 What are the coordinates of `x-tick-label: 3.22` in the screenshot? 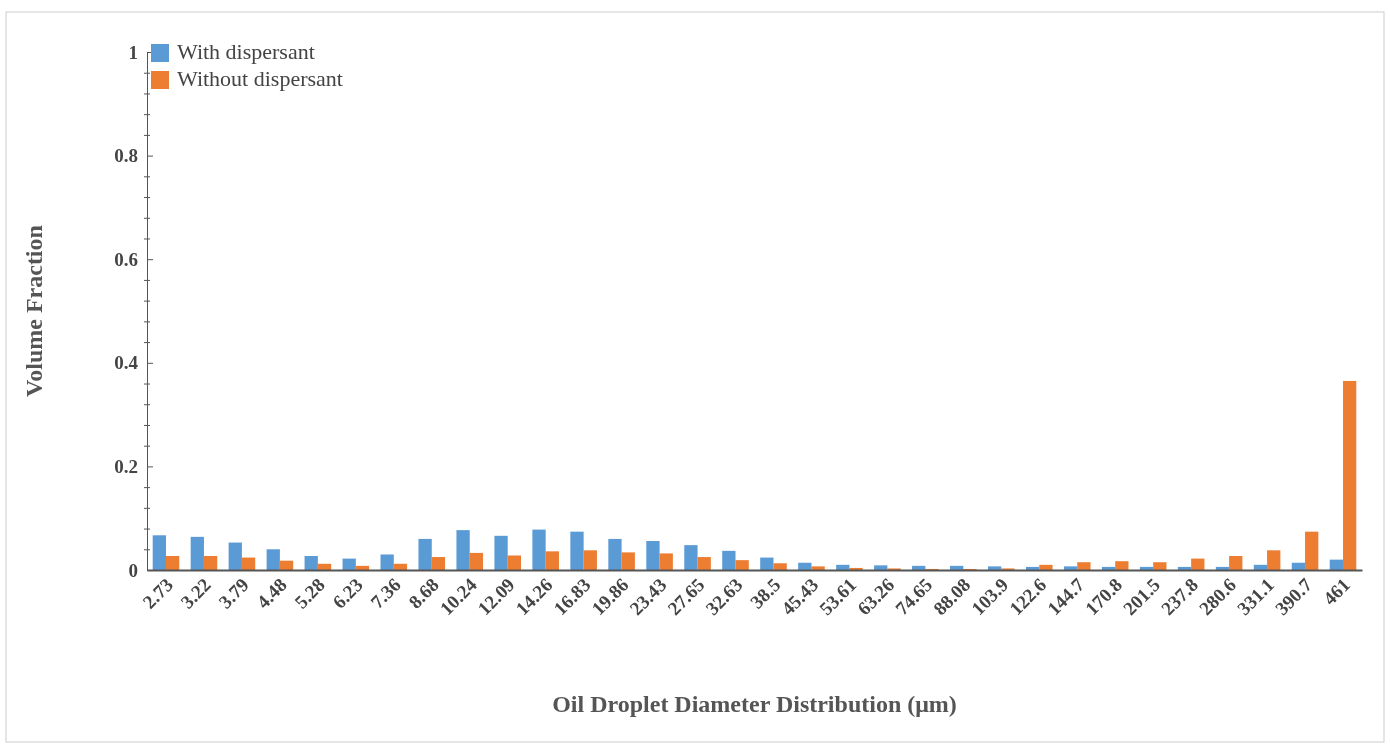 It's located at (195, 593).